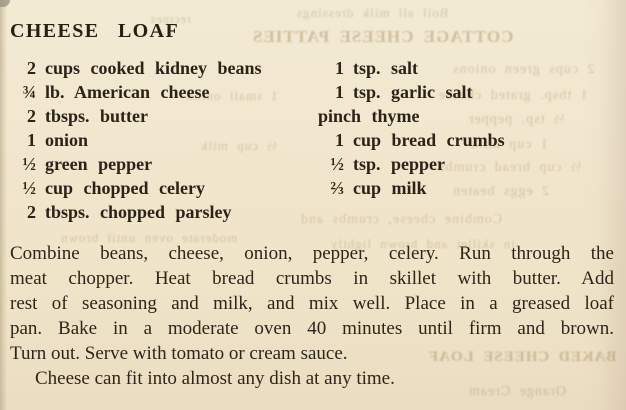  Describe the element at coordinates (429, 140) in the screenshot. I see `ingredient-text: cup bread crumbs` at that location.